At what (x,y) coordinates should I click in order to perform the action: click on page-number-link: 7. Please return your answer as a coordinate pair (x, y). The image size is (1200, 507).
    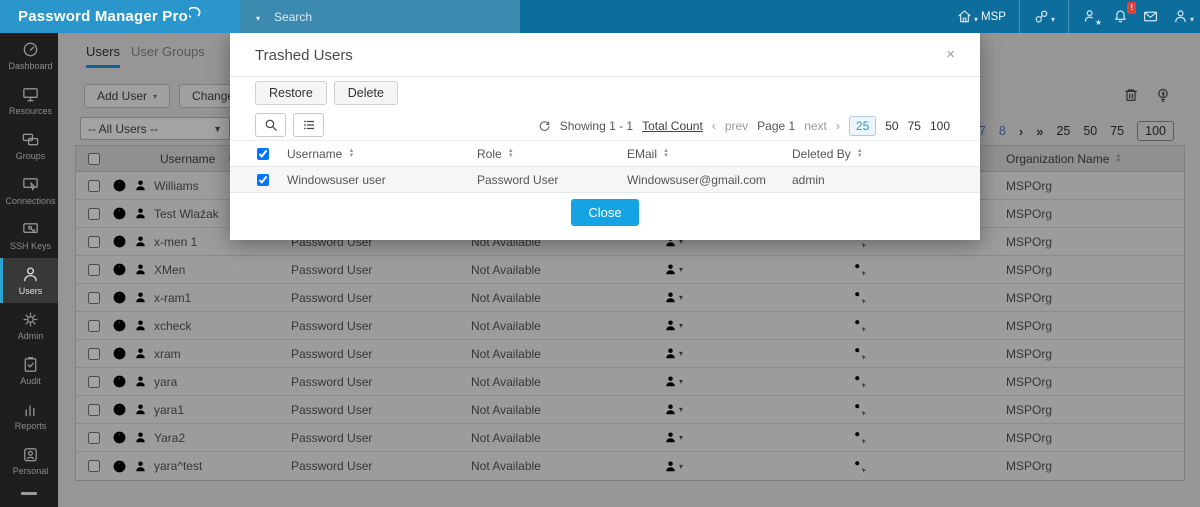
    Looking at the image, I should click on (982, 131).